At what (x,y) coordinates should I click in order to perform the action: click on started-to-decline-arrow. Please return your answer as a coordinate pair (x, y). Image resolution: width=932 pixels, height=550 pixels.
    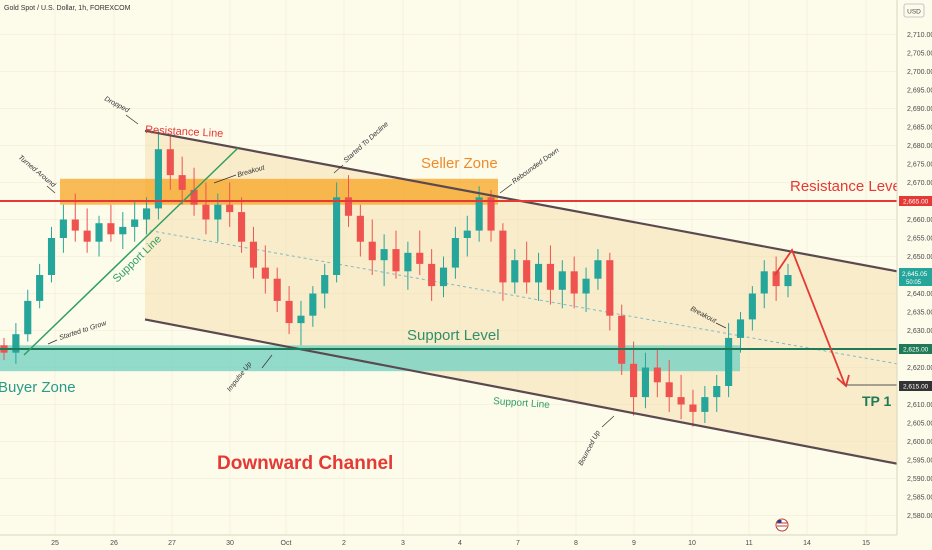
    Looking at the image, I should click on (338, 169).